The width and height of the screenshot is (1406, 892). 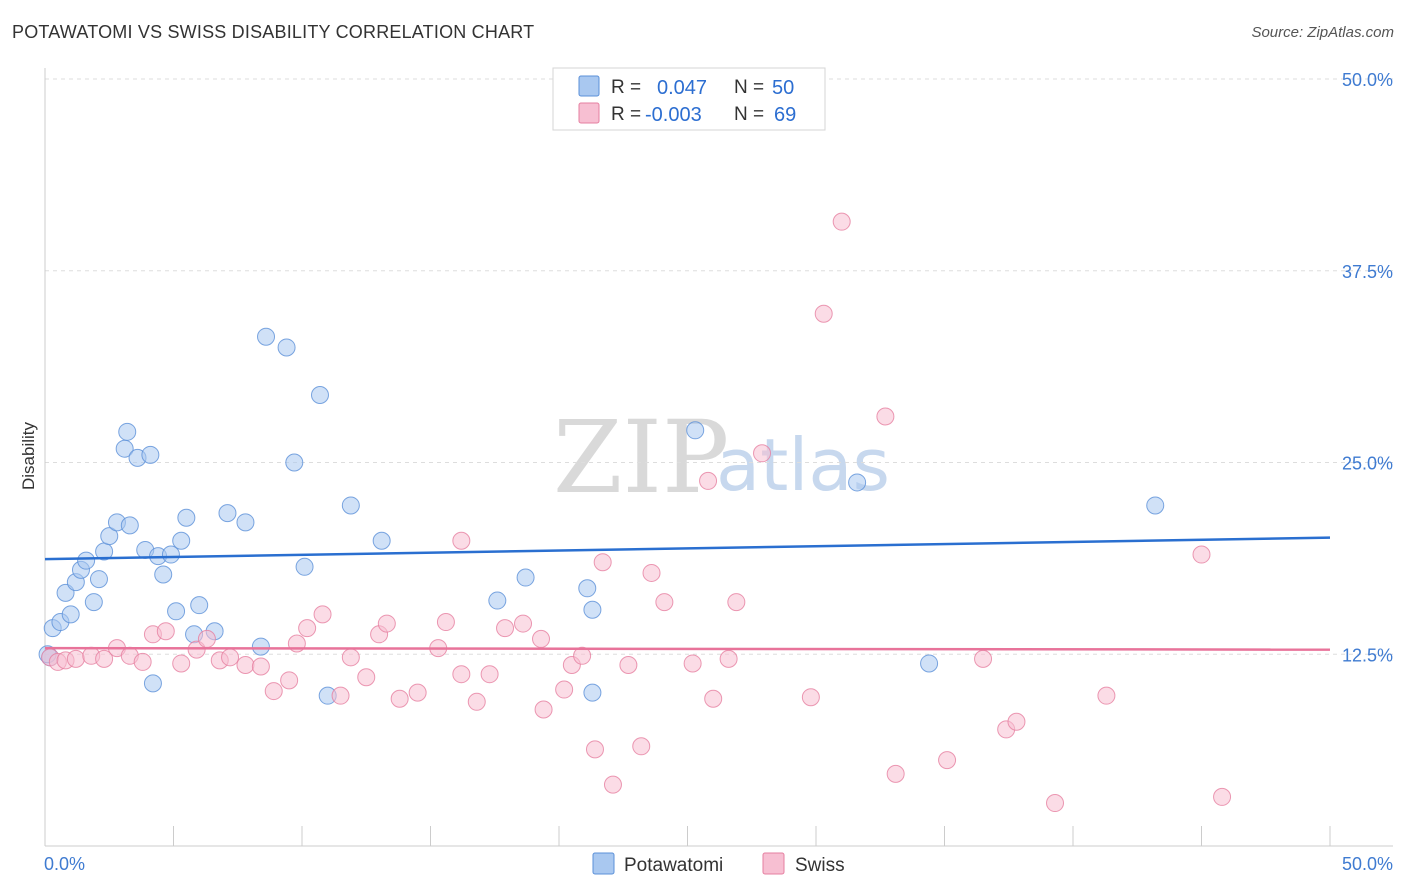 What do you see at coordinates (589, 113) in the screenshot?
I see `legend-swatch-swiss` at bounding box center [589, 113].